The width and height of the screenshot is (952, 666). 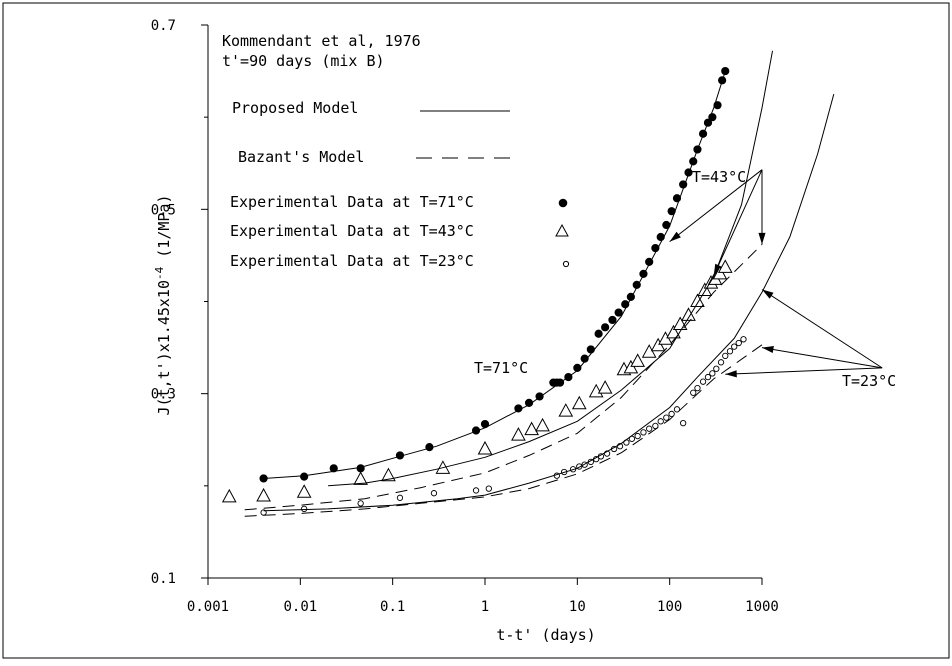 I want to click on legend-exp23-marker, so click(x=566, y=264).